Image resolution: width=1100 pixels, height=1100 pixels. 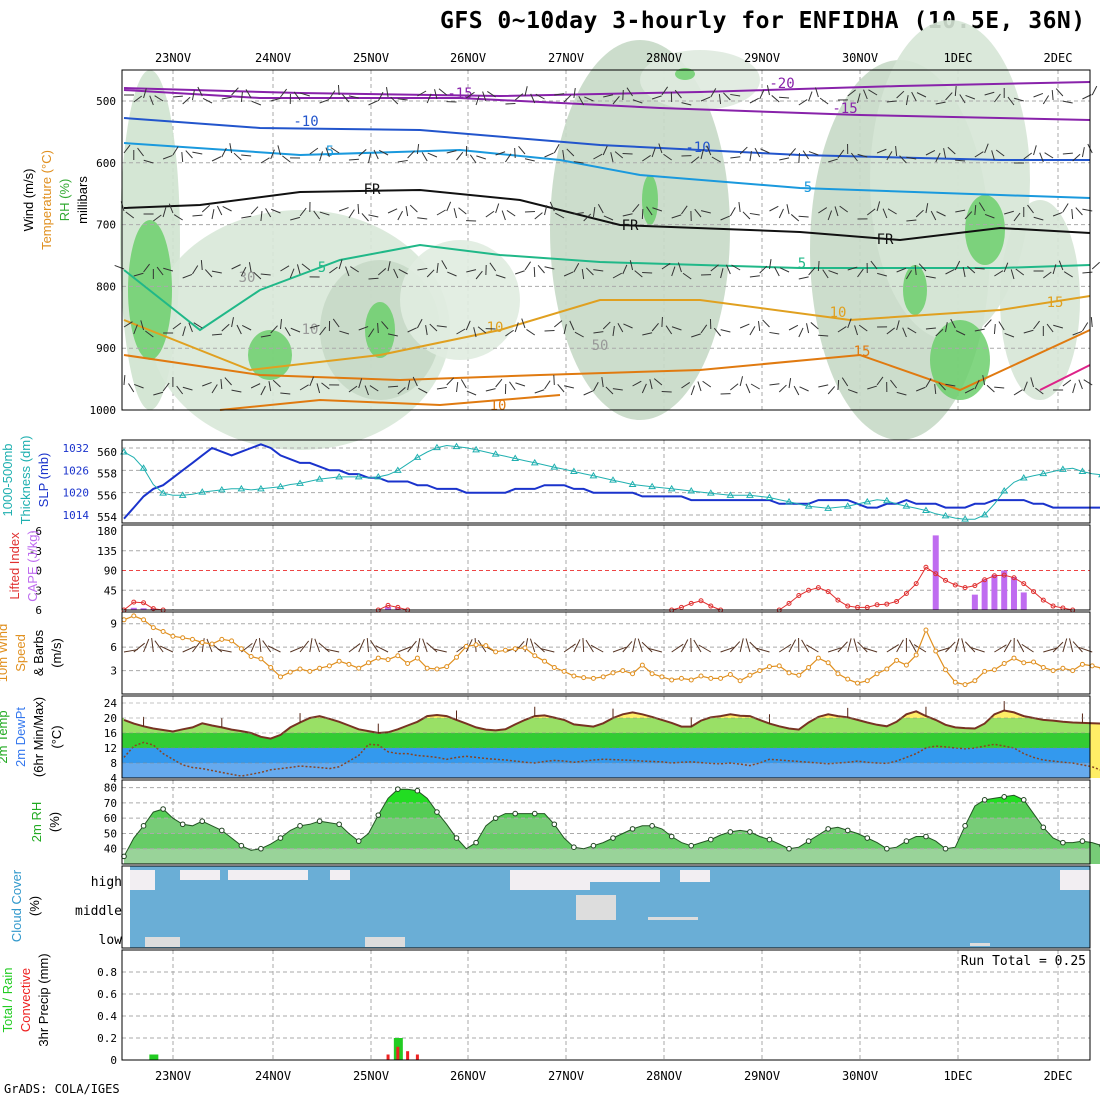 I want to click on rh-high-shading, so click(x=915, y=290).